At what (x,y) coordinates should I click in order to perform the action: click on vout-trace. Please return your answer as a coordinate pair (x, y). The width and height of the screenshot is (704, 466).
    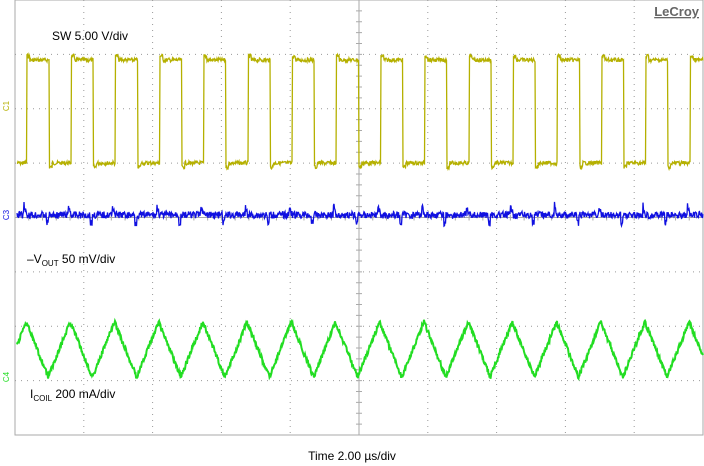
    Looking at the image, I should click on (360, 215).